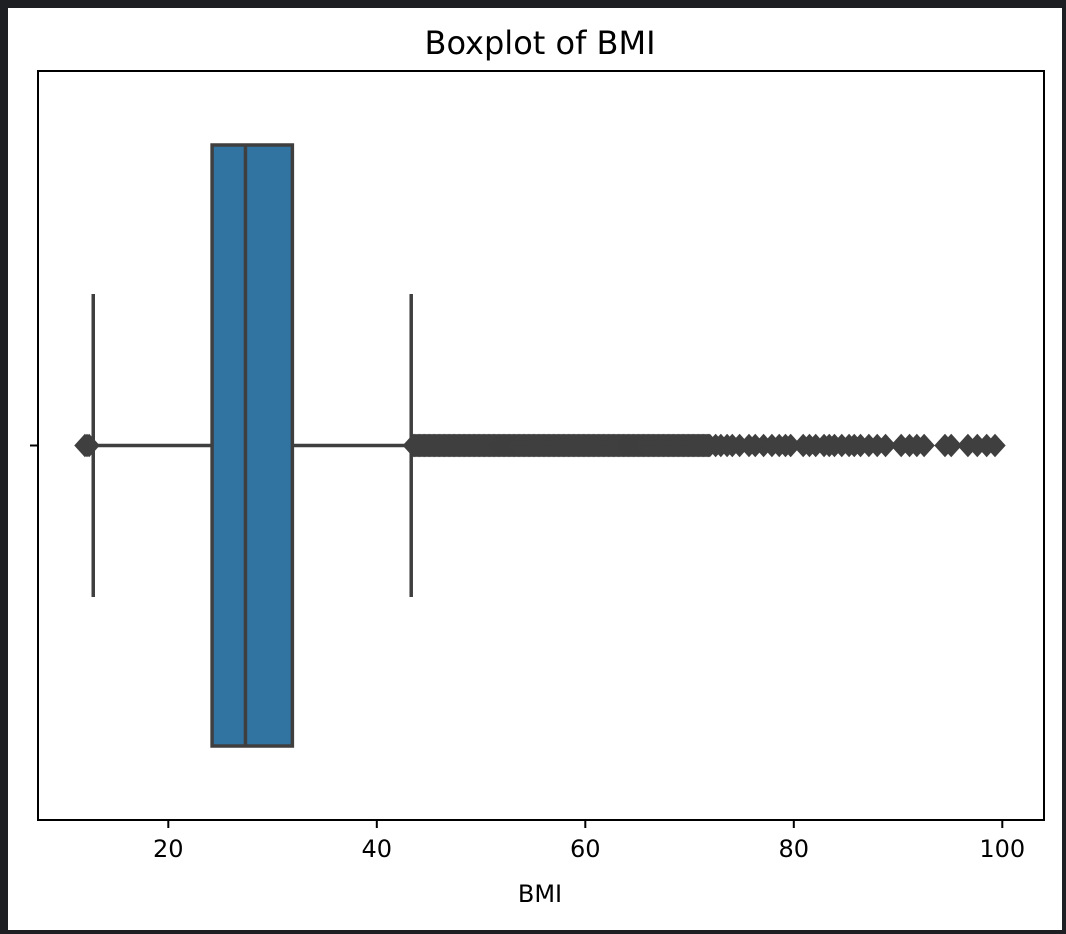 The width and height of the screenshot is (1066, 934). What do you see at coordinates (540, 894) in the screenshot?
I see `x-axis-label: BMI` at bounding box center [540, 894].